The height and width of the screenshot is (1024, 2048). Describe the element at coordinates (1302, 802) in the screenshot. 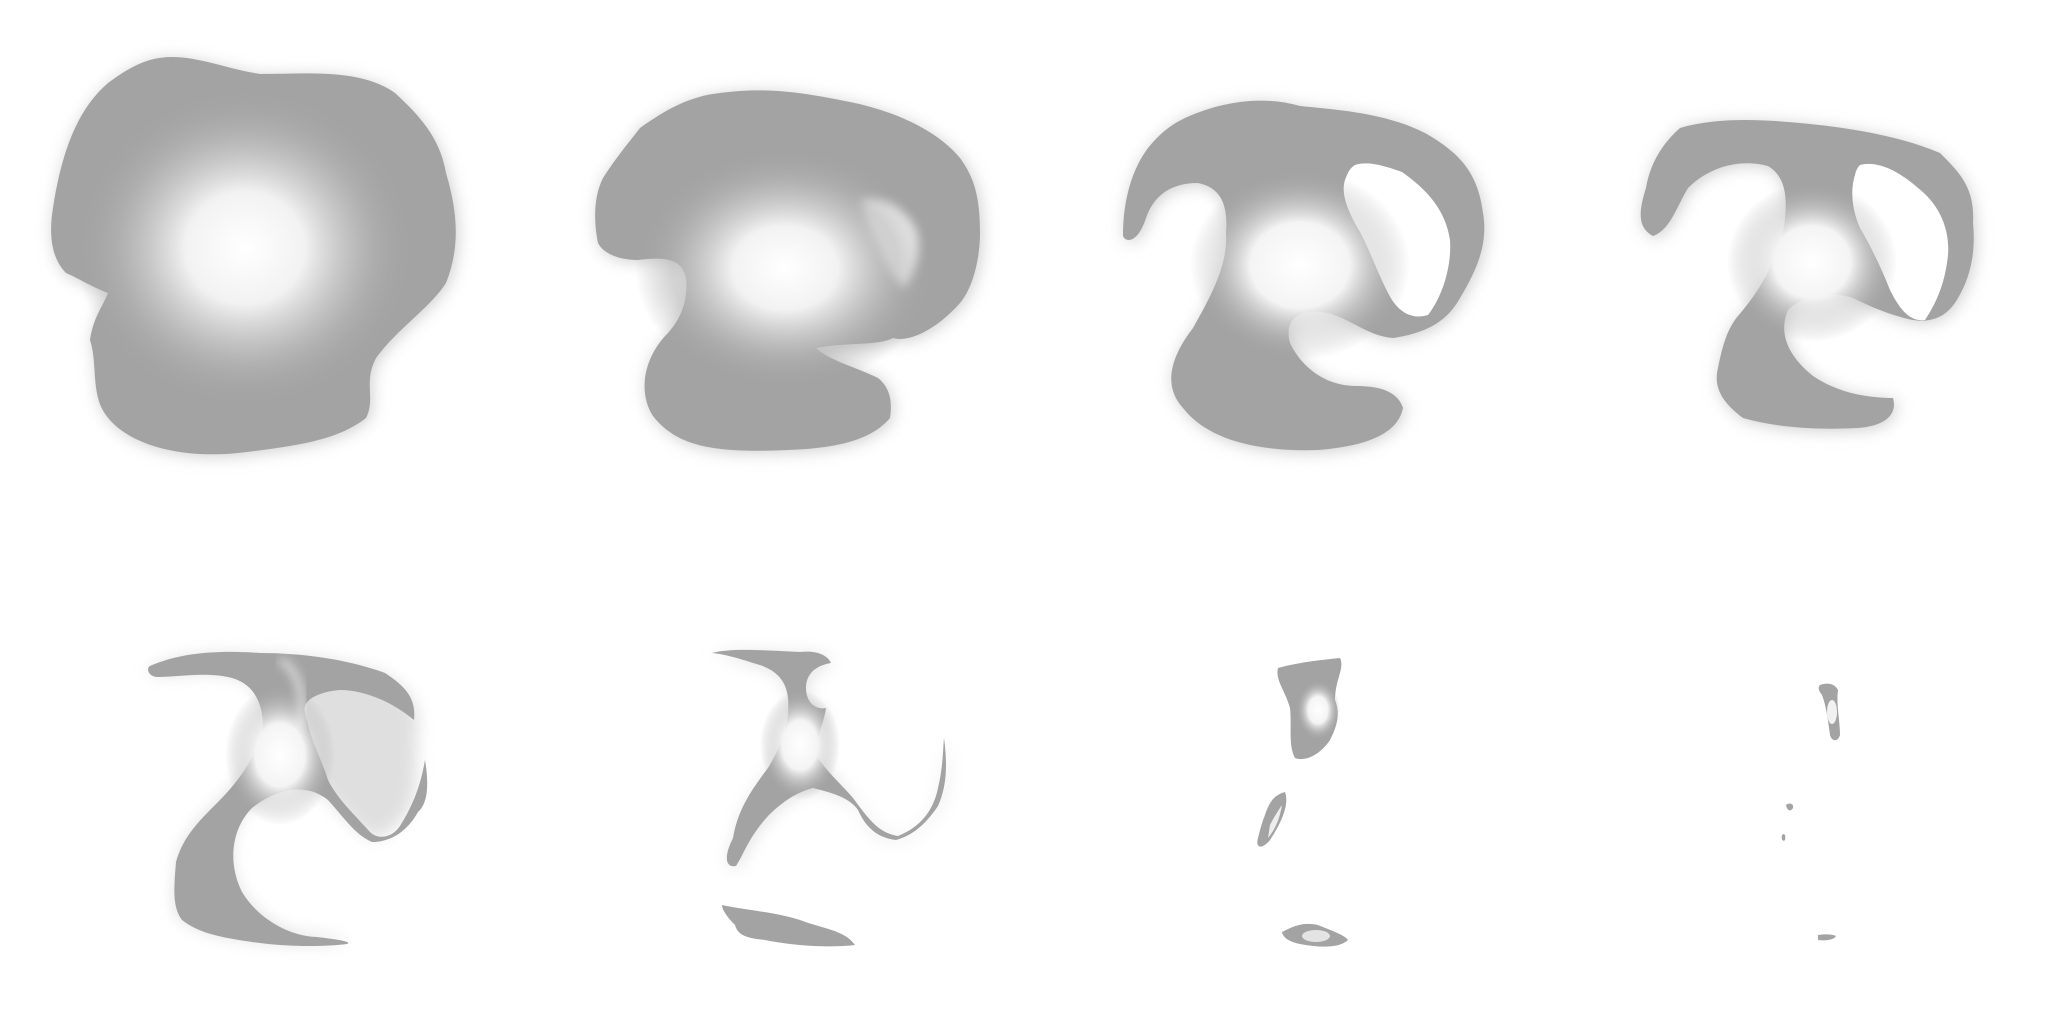

I see `stage-7-fragments` at that location.